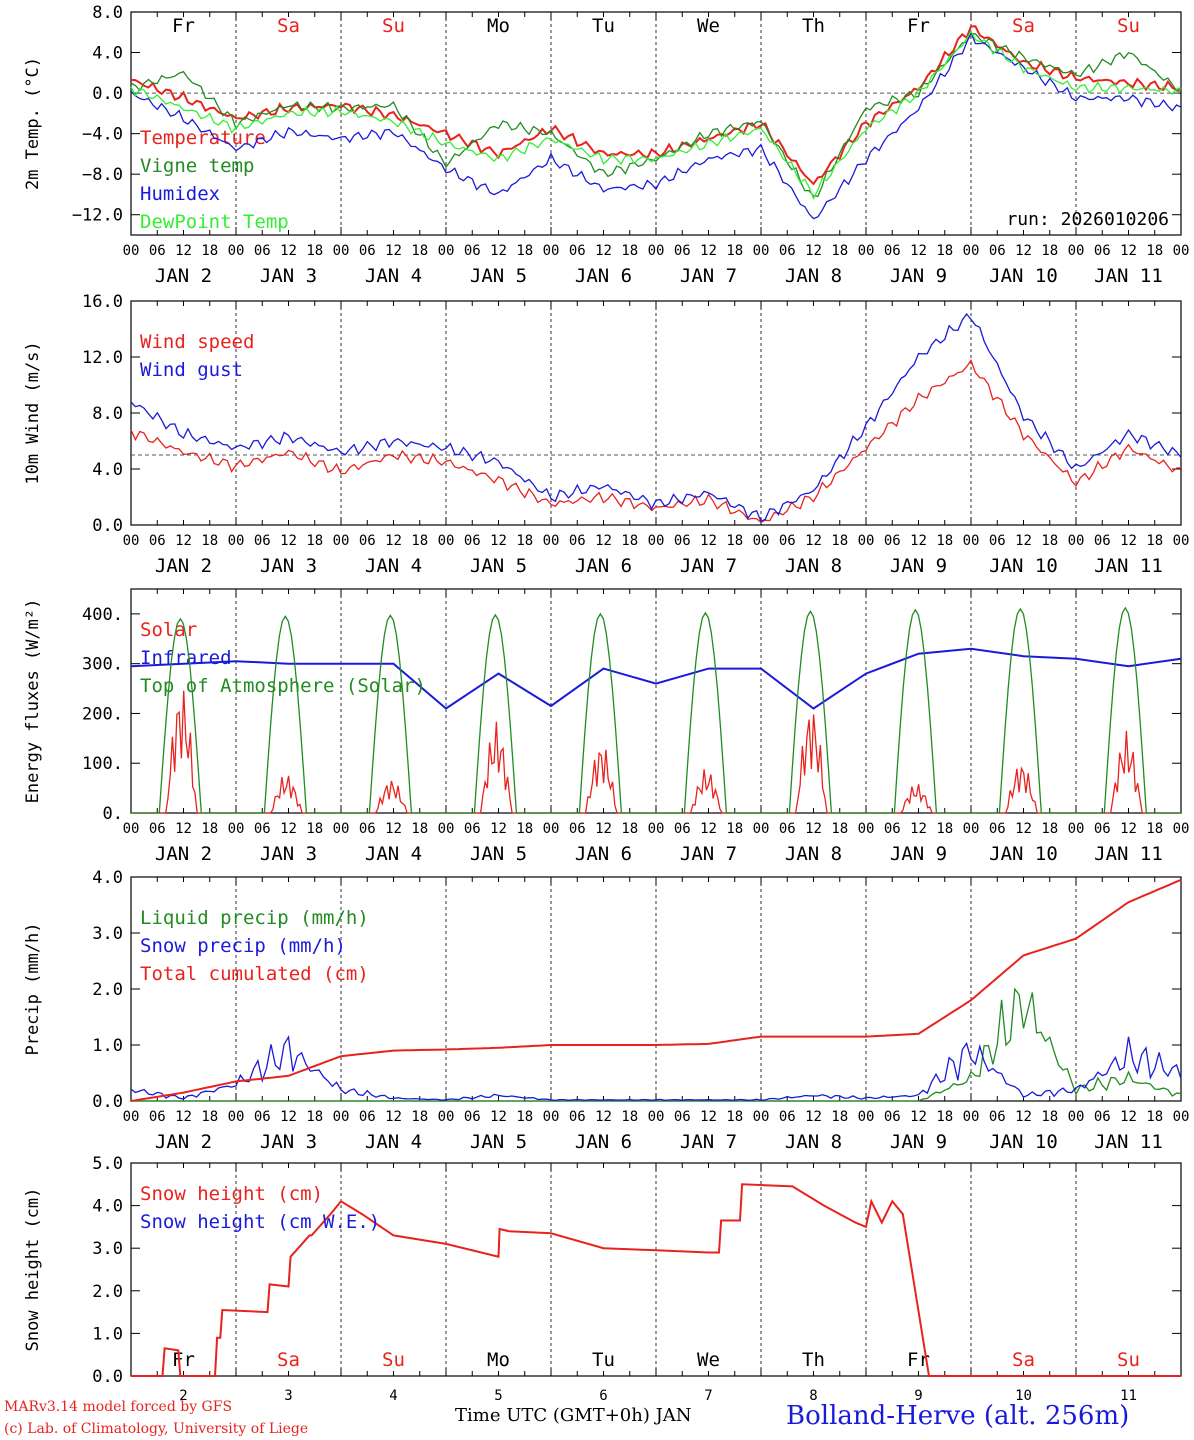 The width and height of the screenshot is (1194, 1440). What do you see at coordinates (102, 358) in the screenshot?
I see `y-tick-label: 12.0` at bounding box center [102, 358].